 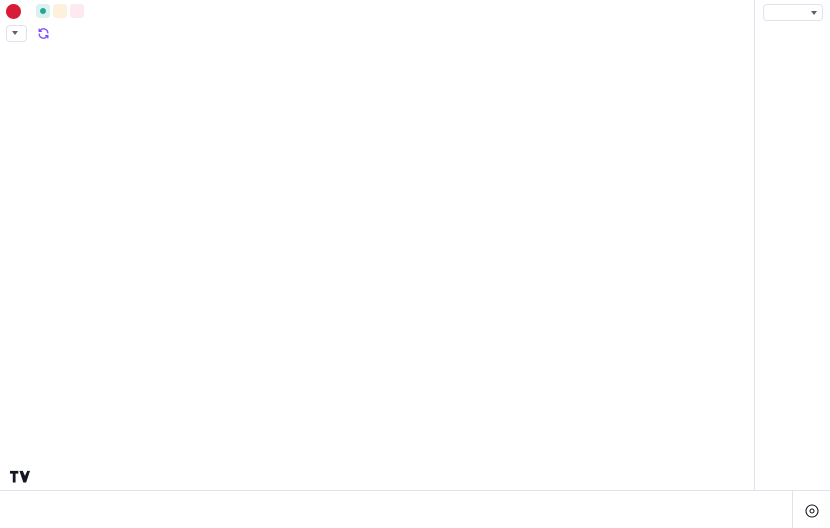 I want to click on session-badge, so click(x=60, y=11).